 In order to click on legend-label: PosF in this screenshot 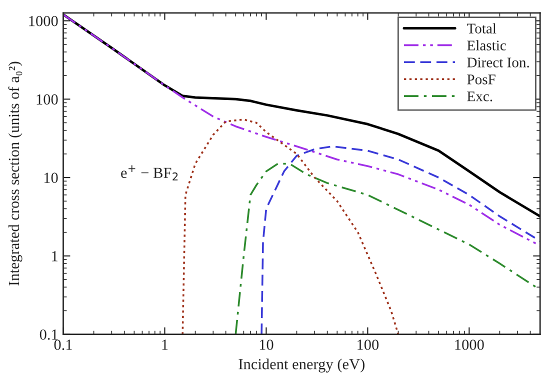, I will do `click(481, 79)`.